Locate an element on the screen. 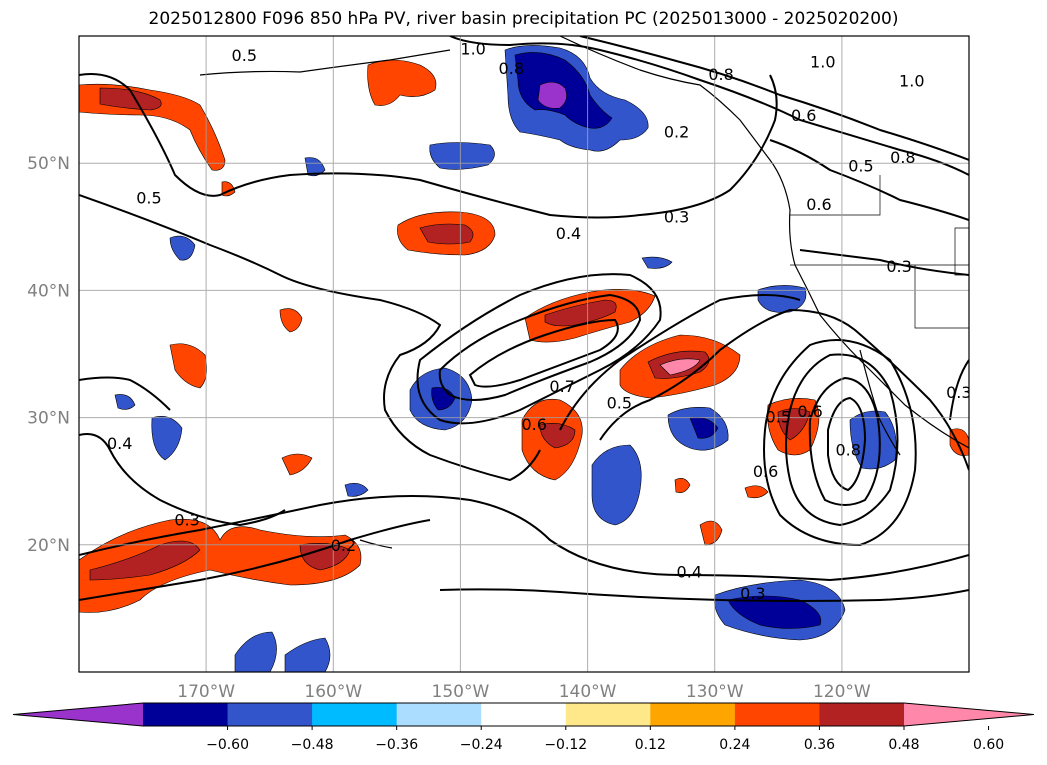  longitude-labels: 170°W 160°W 150°W 140°W 130°W 120°W is located at coordinates (524, 692).